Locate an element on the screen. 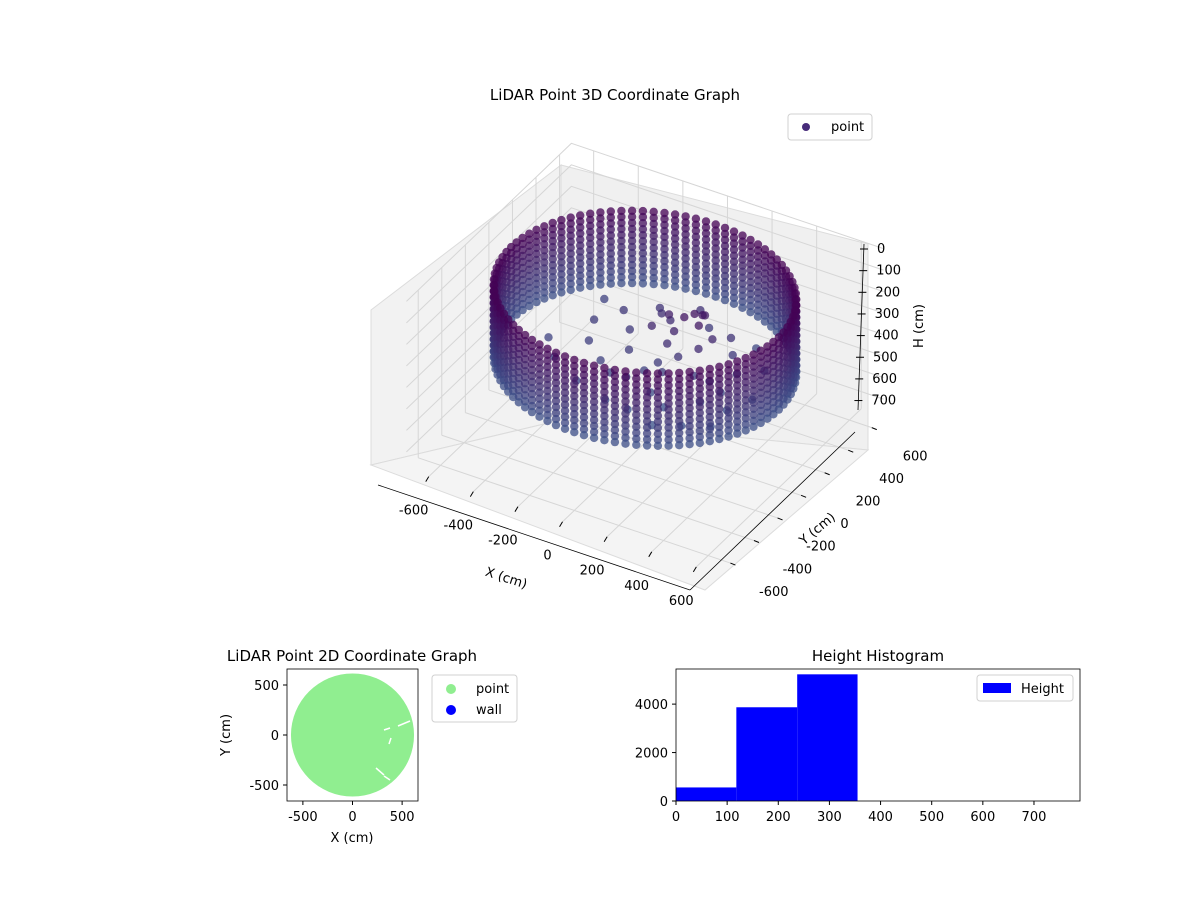 The image size is (1200, 900). legend-3d-marker is located at coordinates (806, 127).